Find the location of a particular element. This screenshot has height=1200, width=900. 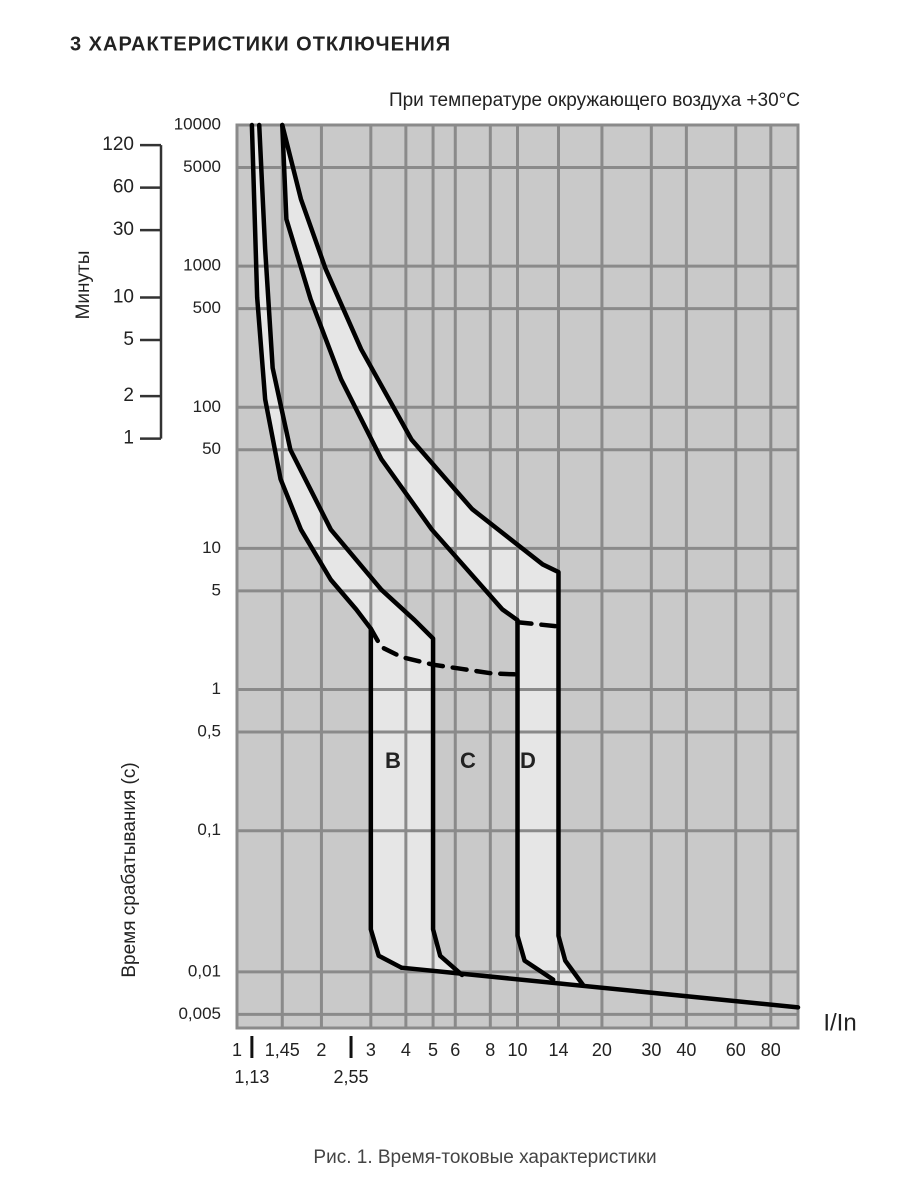

y-tick-label: 1000 is located at coordinates (202, 265).